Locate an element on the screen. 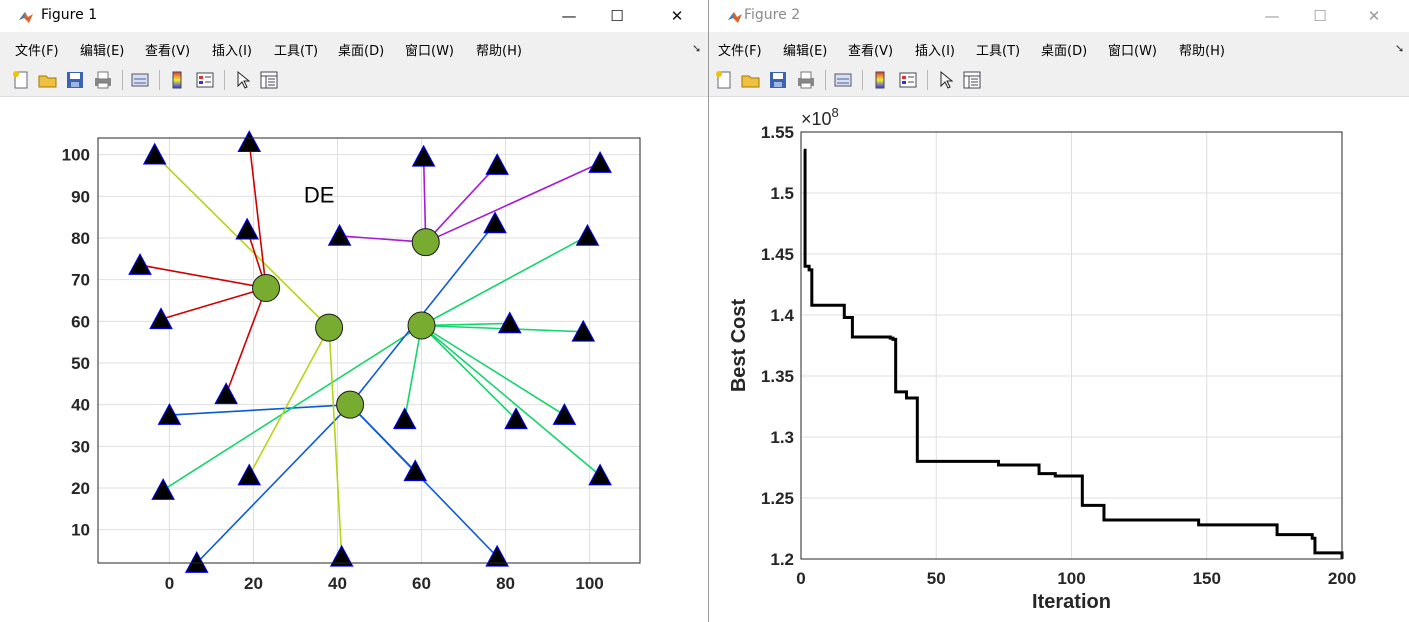 The image size is (1409, 622). y-tick-label: 1.25 is located at coordinates (777, 498).